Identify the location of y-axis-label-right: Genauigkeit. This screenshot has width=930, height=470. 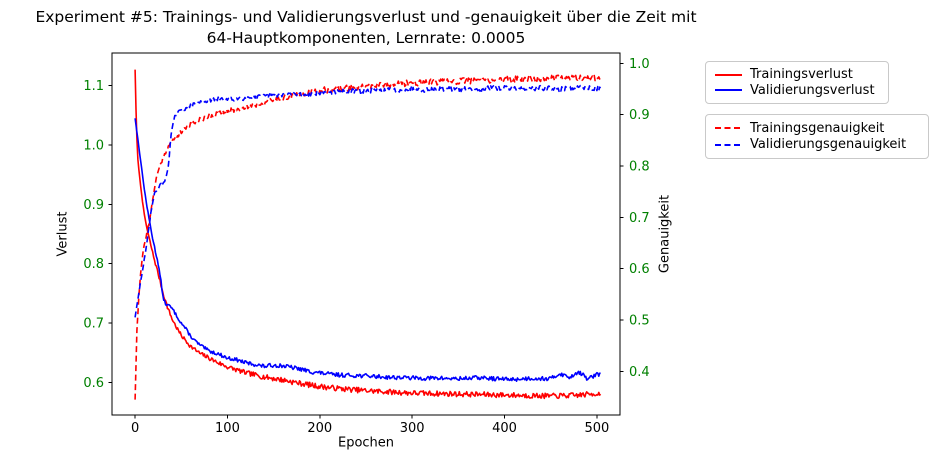
(665, 234).